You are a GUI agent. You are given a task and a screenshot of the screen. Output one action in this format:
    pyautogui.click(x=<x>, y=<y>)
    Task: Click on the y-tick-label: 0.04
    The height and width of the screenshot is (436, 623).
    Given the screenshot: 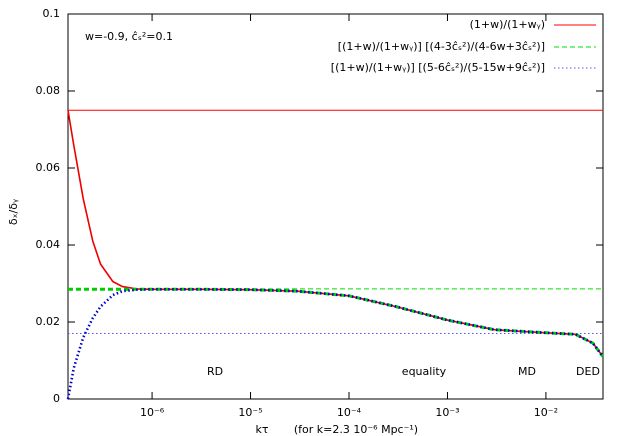 What is the action you would take?
    pyautogui.click(x=48, y=244)
    